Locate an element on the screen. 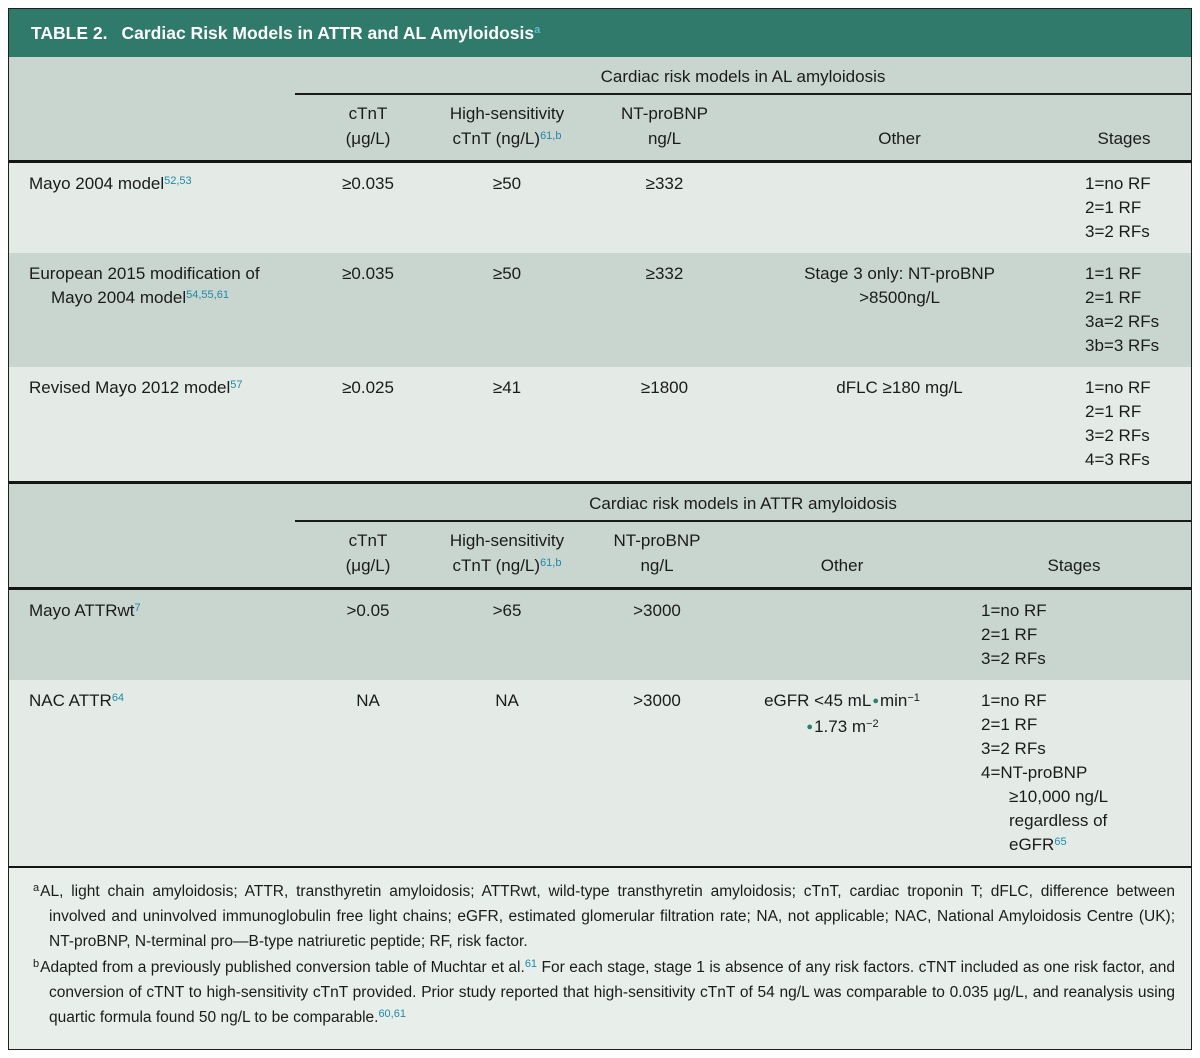 The height and width of the screenshot is (1058, 1200). section-caption-row-attr: Cardiac risk models in ATTR amyloidosis is located at coordinates (600, 503).